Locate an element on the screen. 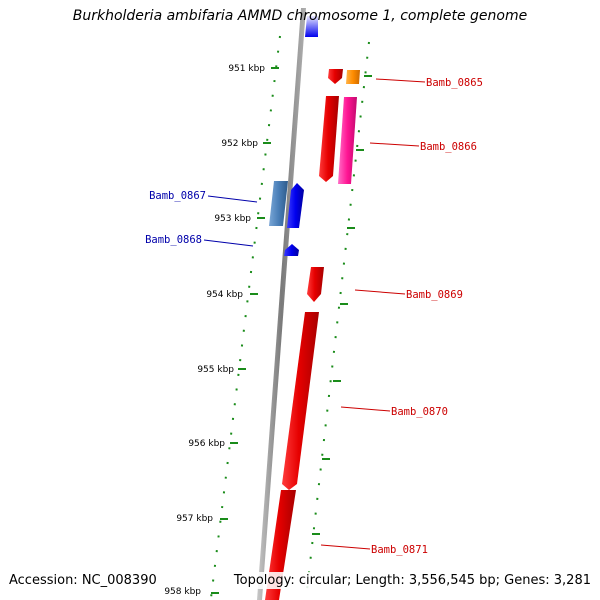  gene-label-bamb-0868: Bamb_0868 is located at coordinates (173, 240).